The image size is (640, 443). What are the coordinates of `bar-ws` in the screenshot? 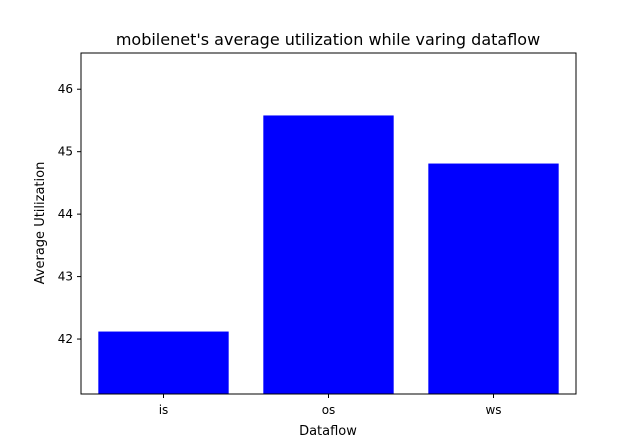 It's located at (493, 278).